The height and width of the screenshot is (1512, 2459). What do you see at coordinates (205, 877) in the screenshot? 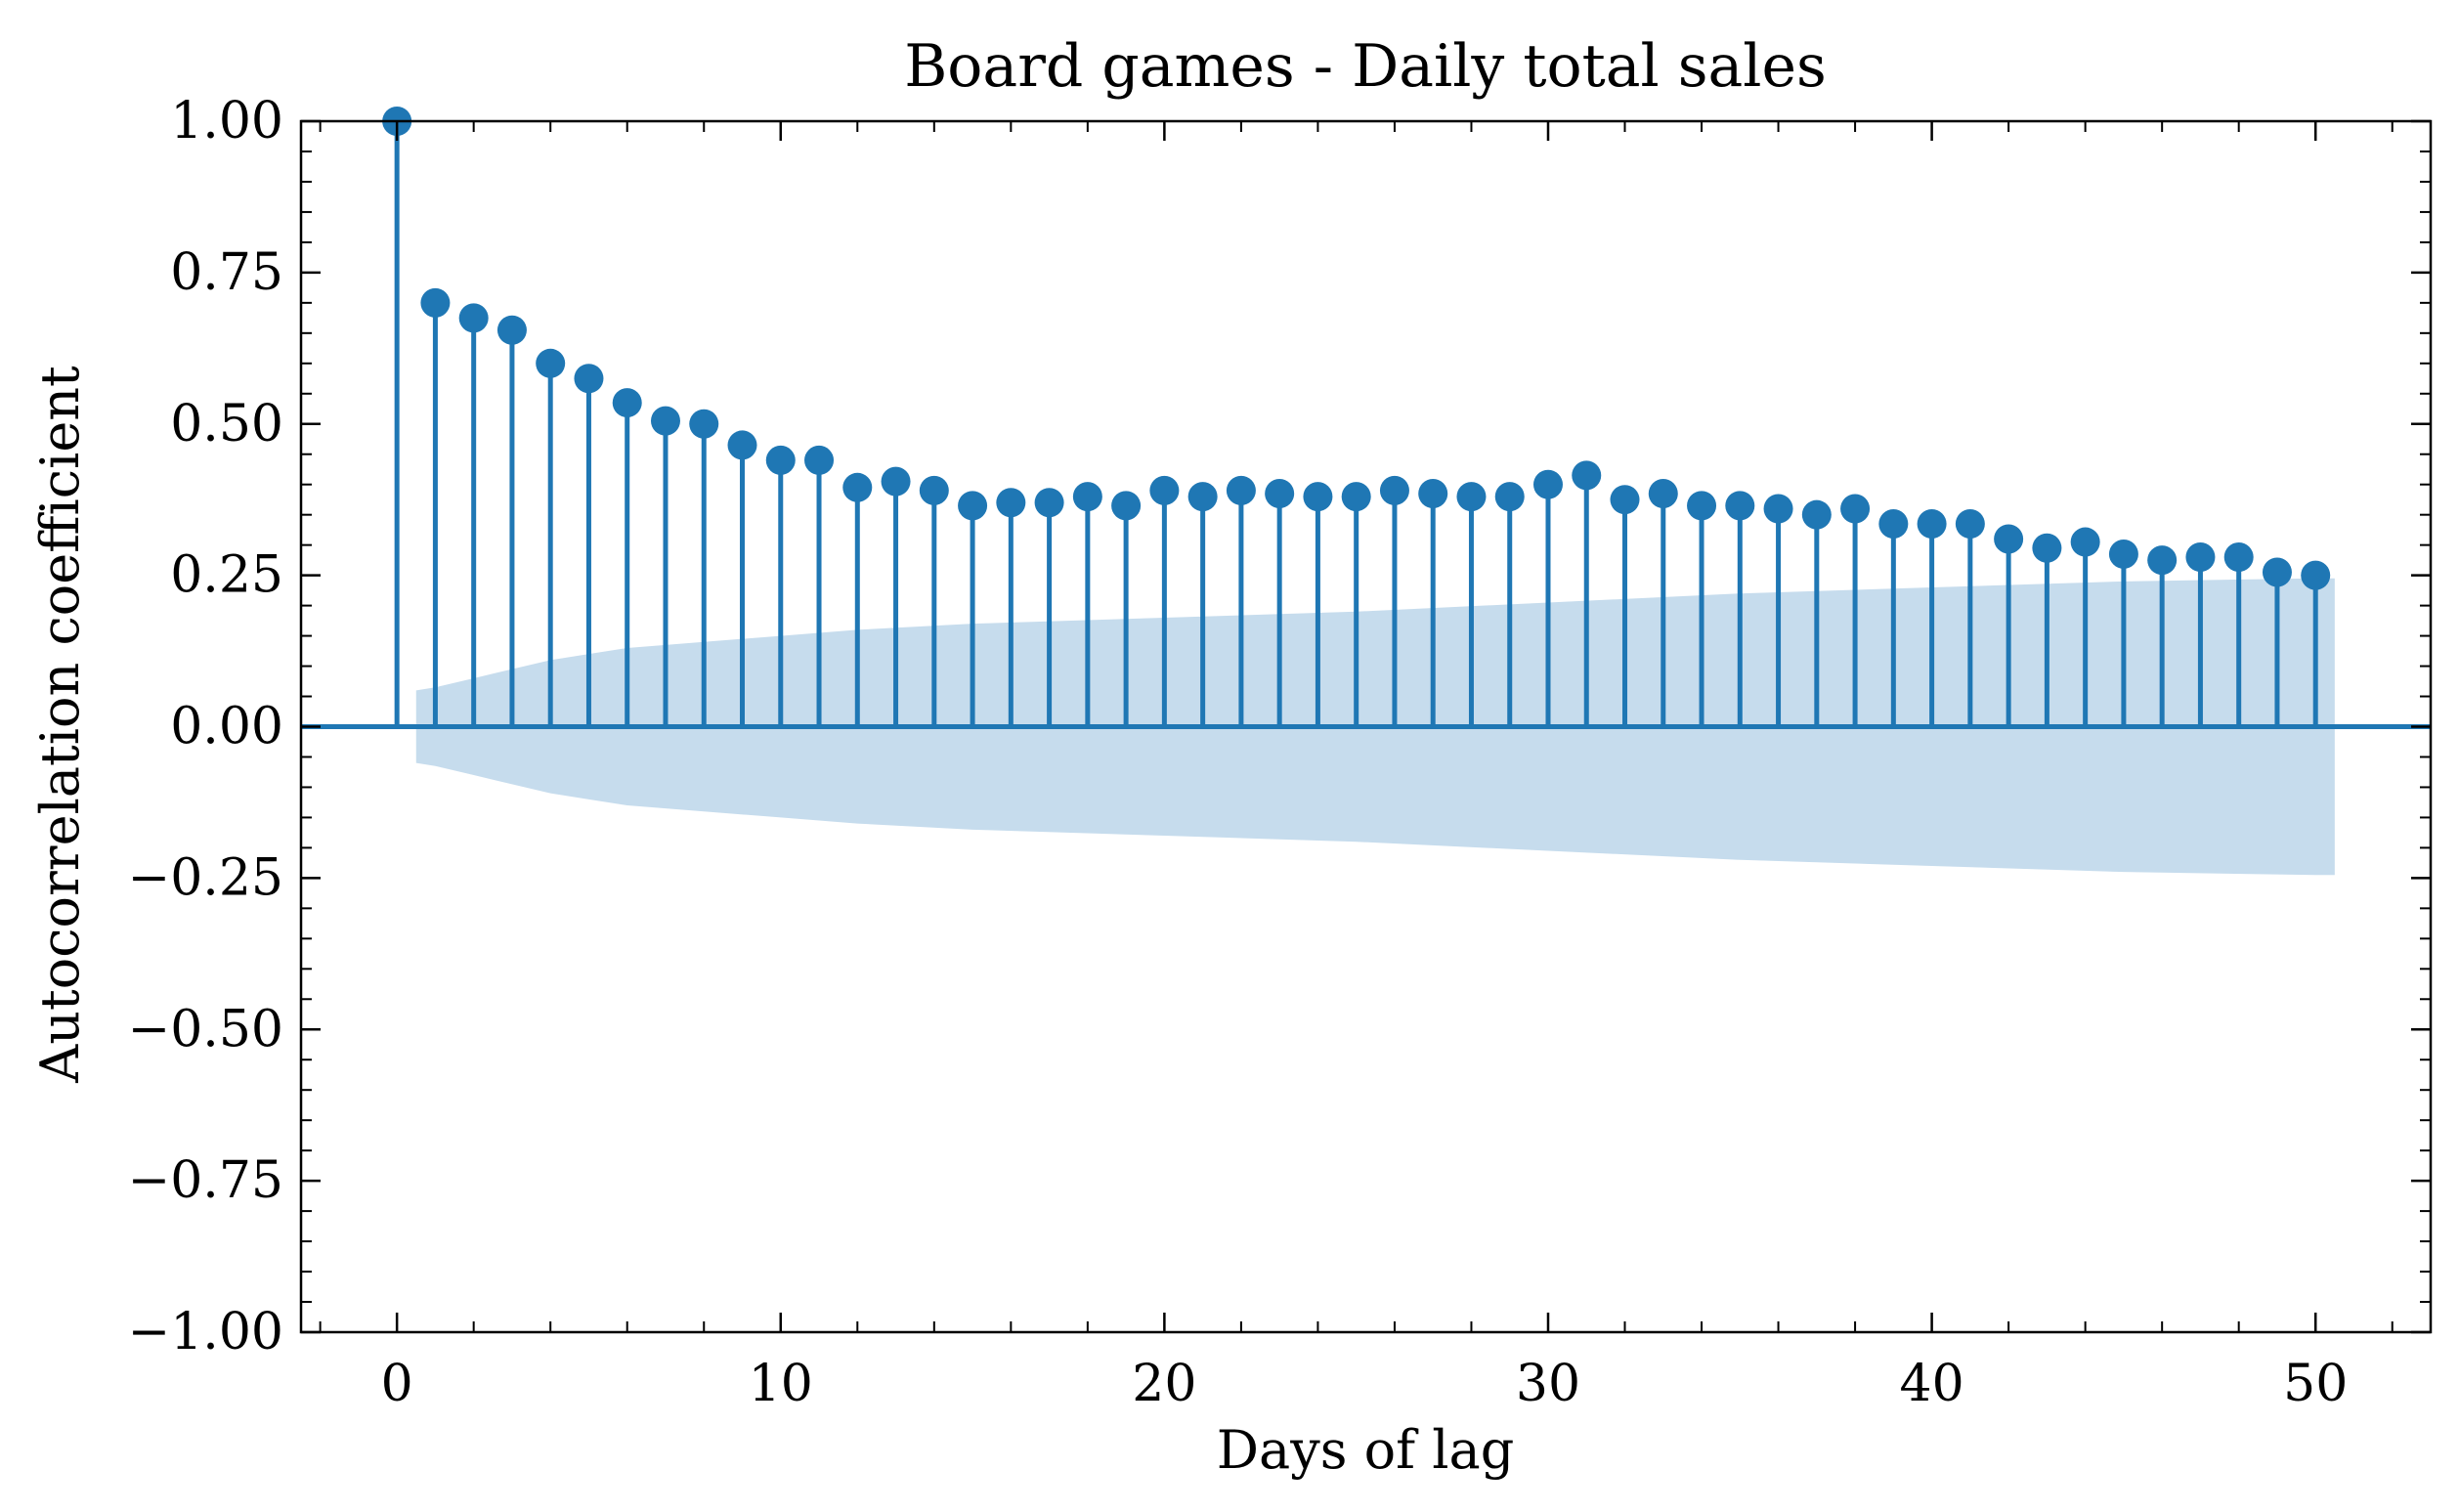
I see `y-tick-label: −0.25` at bounding box center [205, 877].